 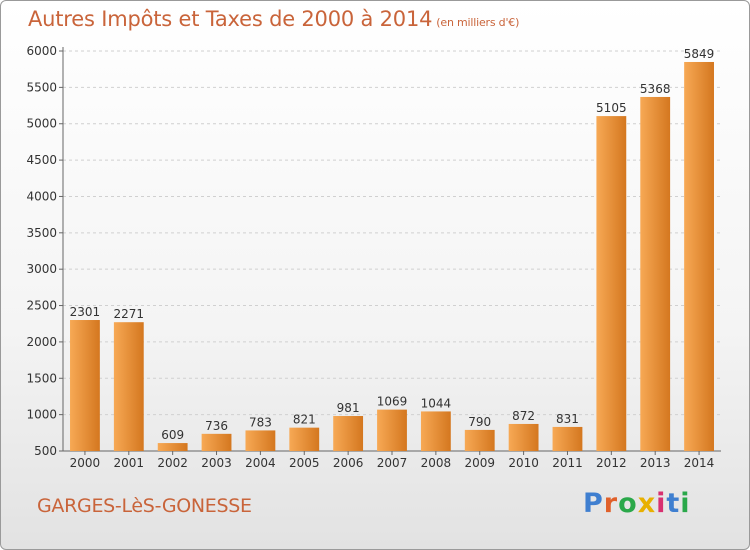 I want to click on x-tick-label: 2008, so click(x=436, y=463).